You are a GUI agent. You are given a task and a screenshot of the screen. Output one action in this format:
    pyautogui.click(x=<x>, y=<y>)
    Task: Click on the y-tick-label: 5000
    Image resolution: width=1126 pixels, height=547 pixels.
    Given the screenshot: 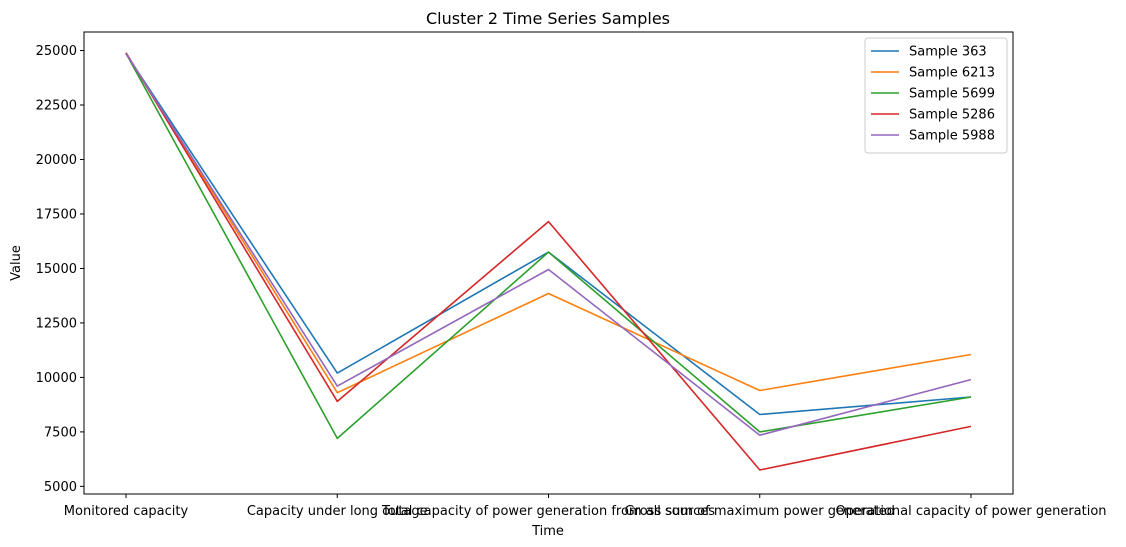 What is the action you would take?
    pyautogui.click(x=60, y=487)
    